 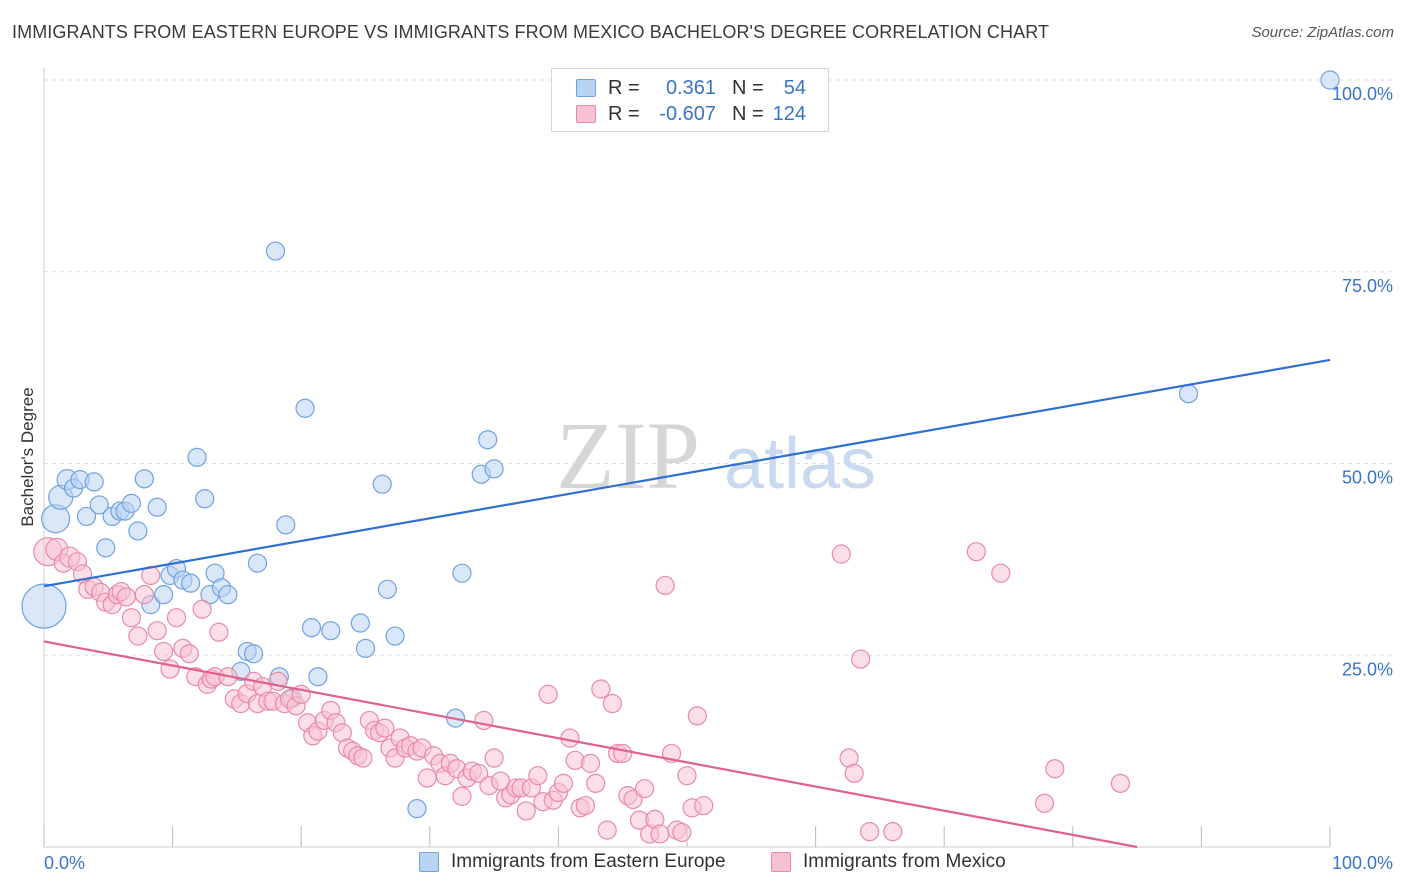 I want to click on y-tick-label: 50.0%, so click(x=1367, y=478).